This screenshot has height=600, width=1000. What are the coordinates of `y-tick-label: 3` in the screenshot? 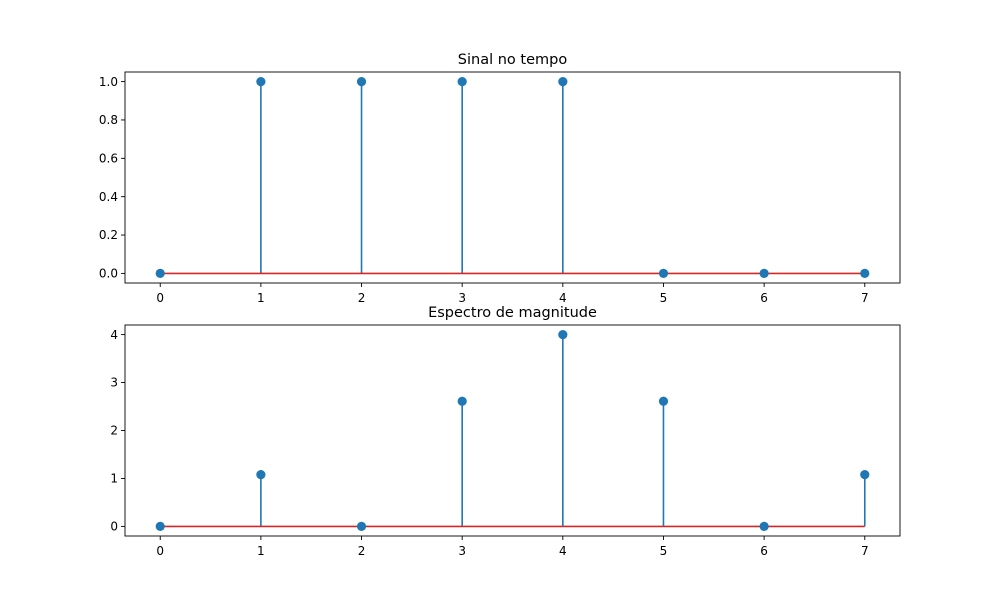 It's located at (114, 383).